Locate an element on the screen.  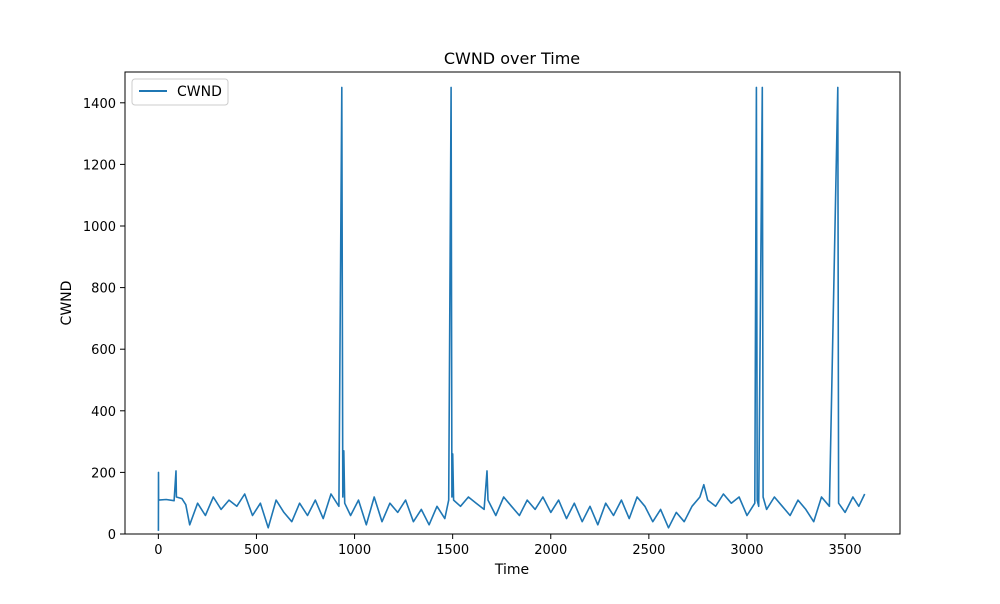
legend-box is located at coordinates (180, 92).